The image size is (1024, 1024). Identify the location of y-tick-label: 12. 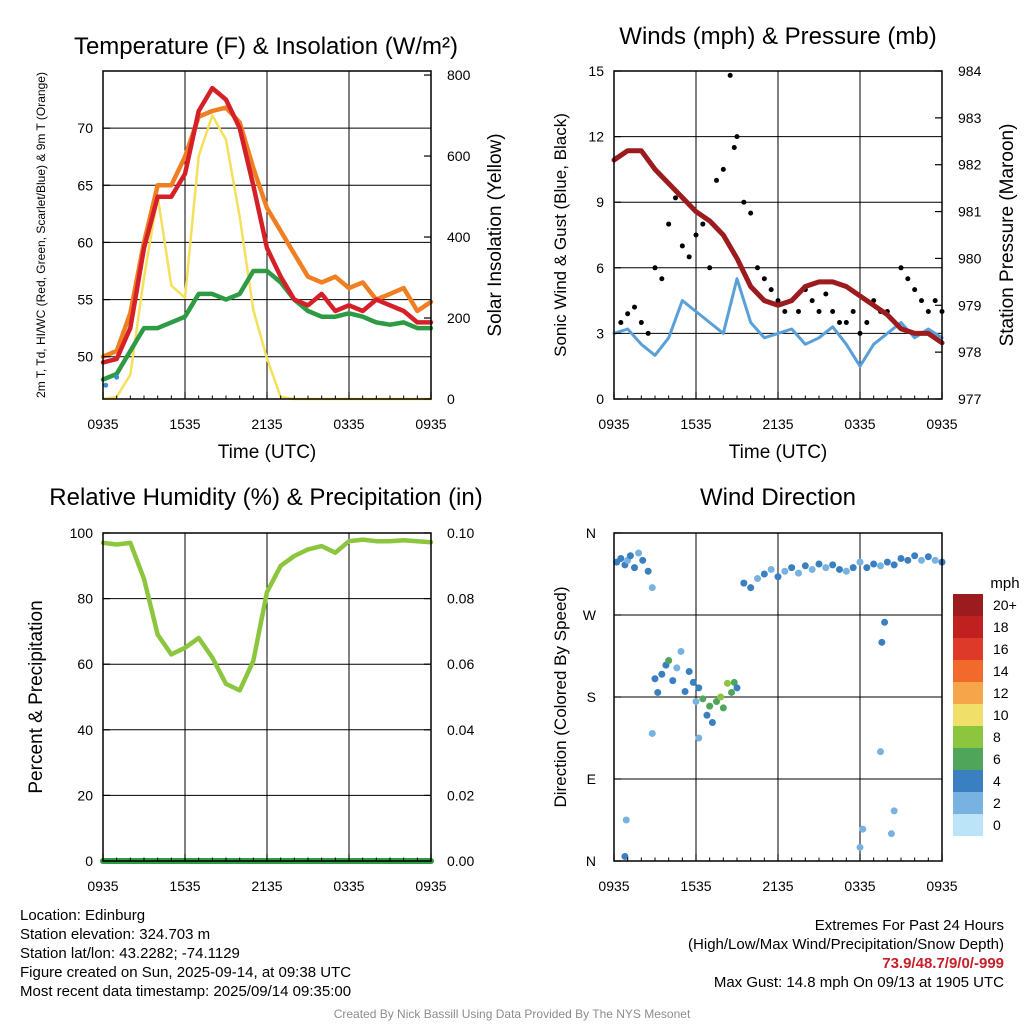
(596, 137).